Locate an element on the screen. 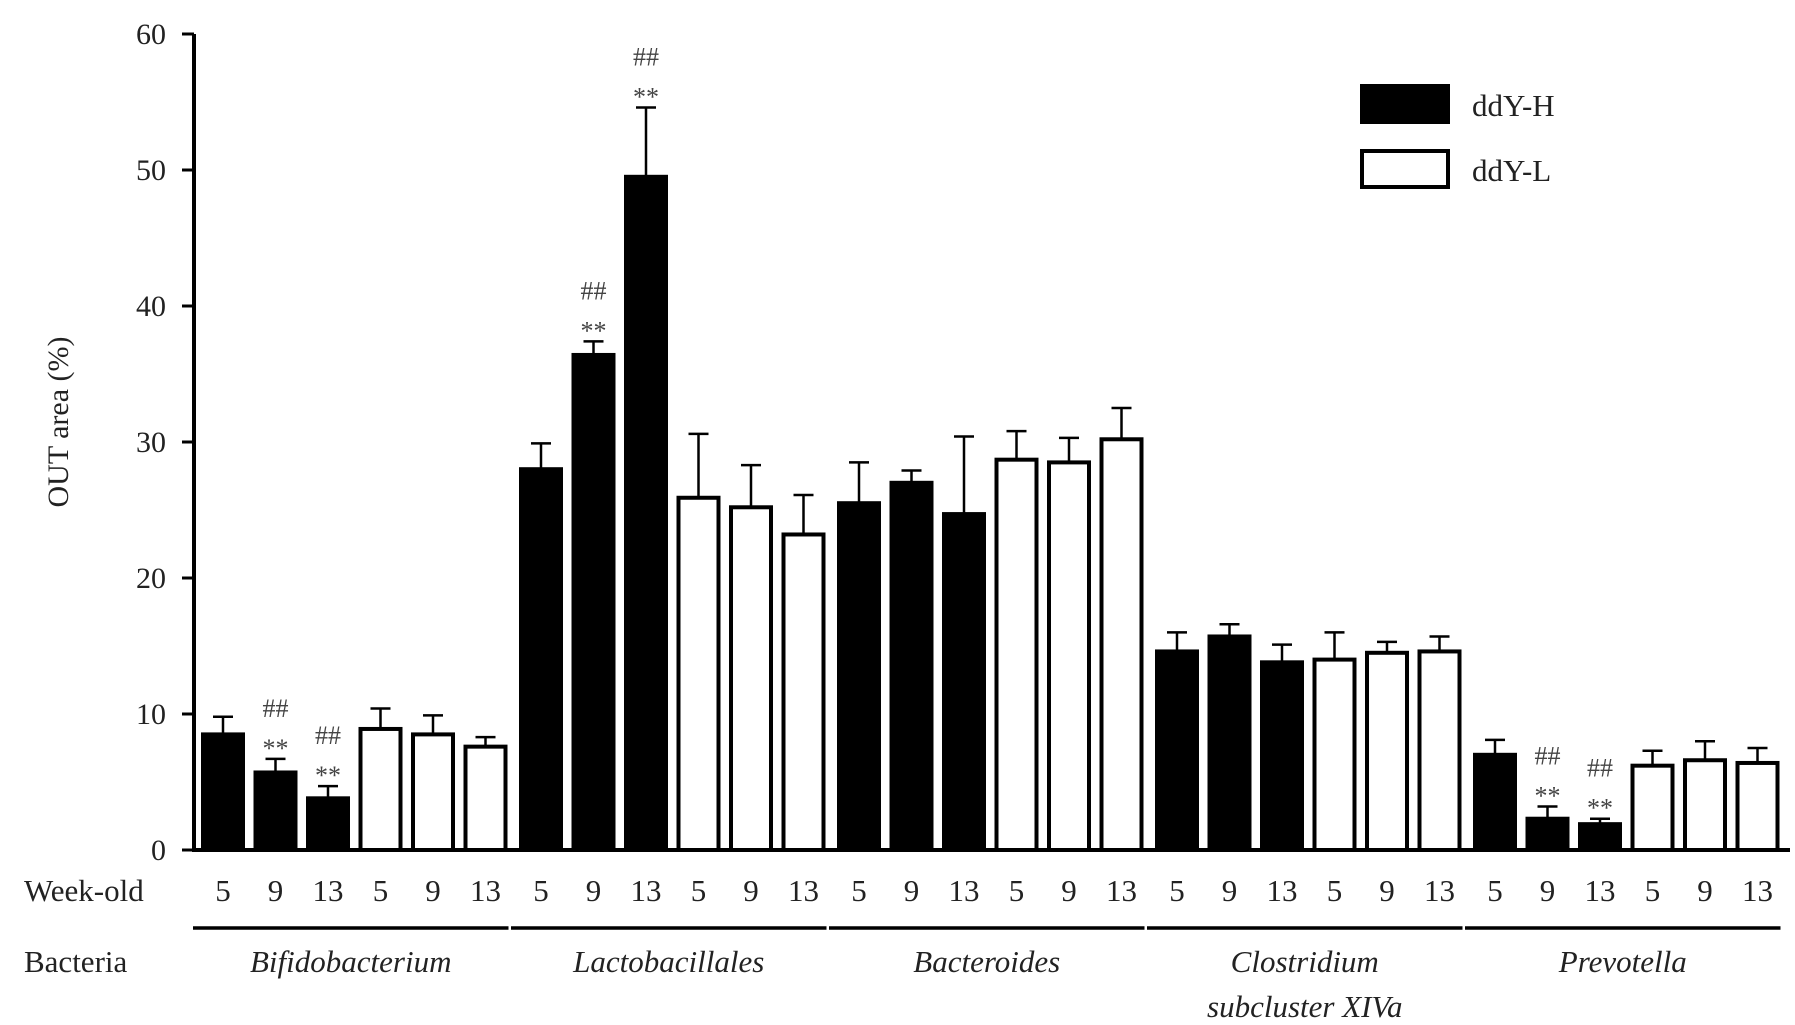  y-tick-label: 50 is located at coordinates (151, 170).